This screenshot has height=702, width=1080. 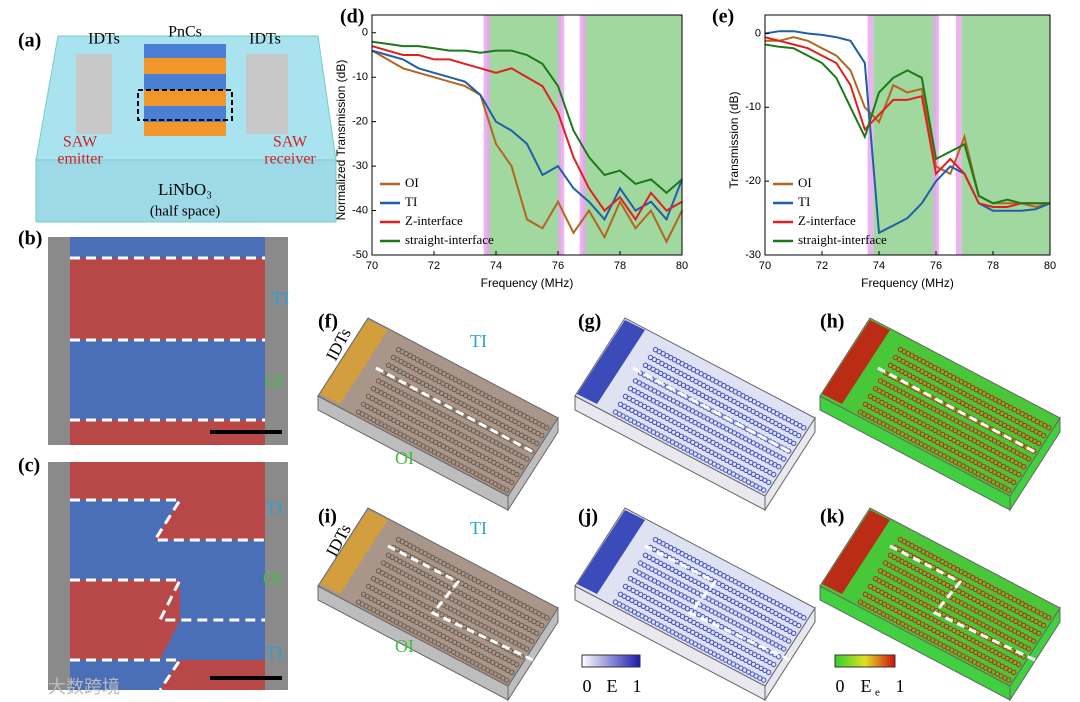 I want to click on colorbar-label: 1, so click(x=900, y=686).